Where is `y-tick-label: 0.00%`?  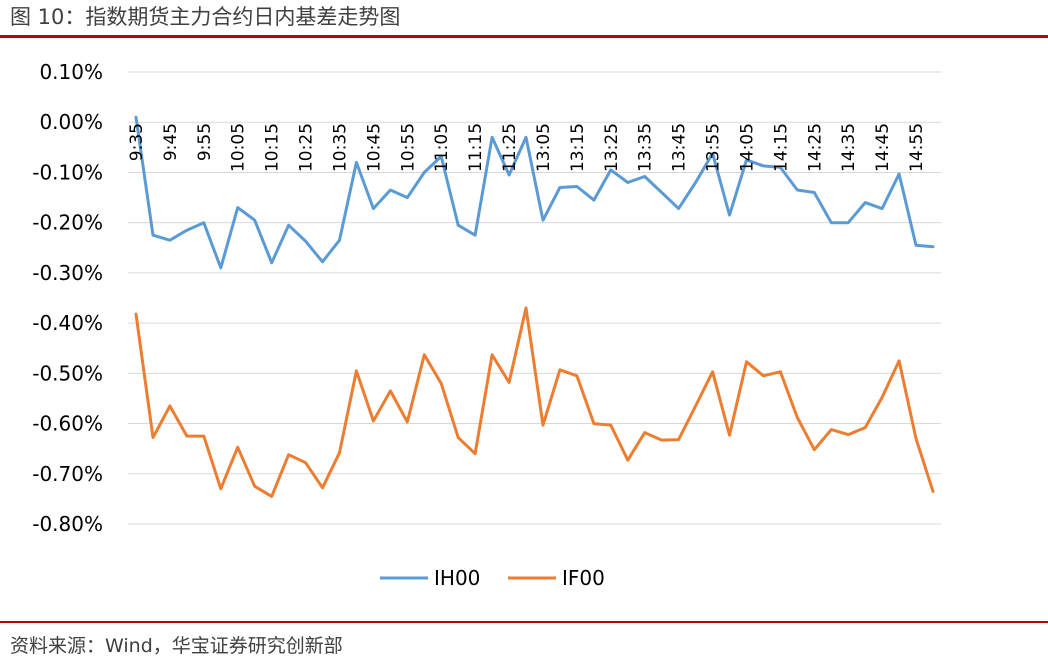 y-tick-label: 0.00% is located at coordinates (71, 122).